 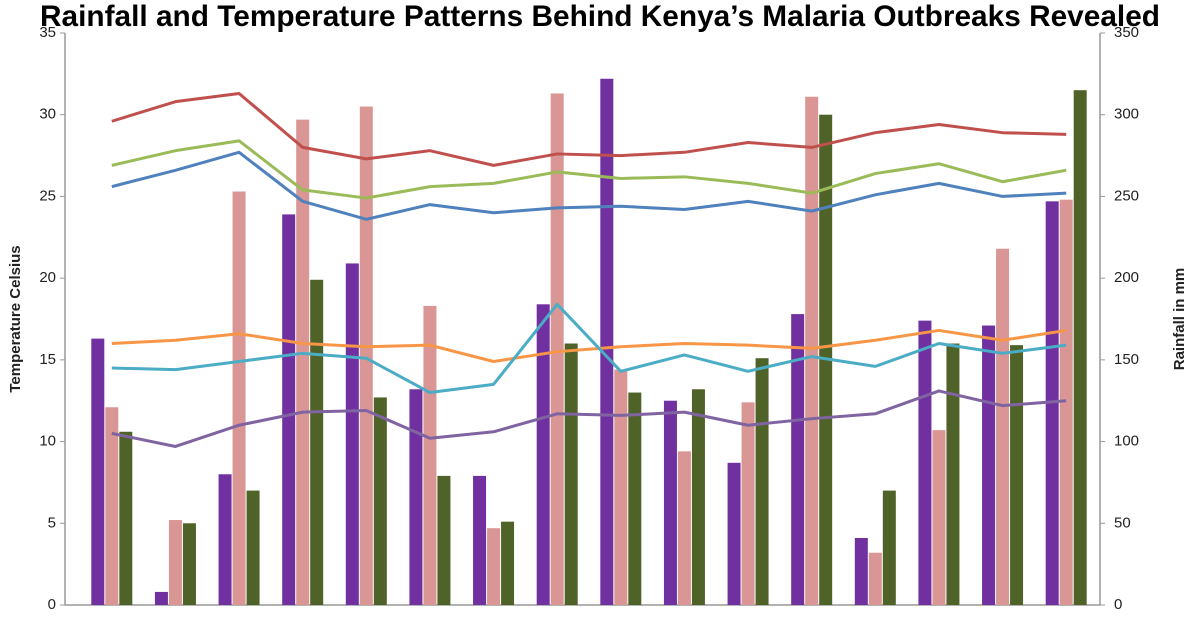 I want to click on y2-axis-title: Rainfall in mm, so click(x=1179, y=319).